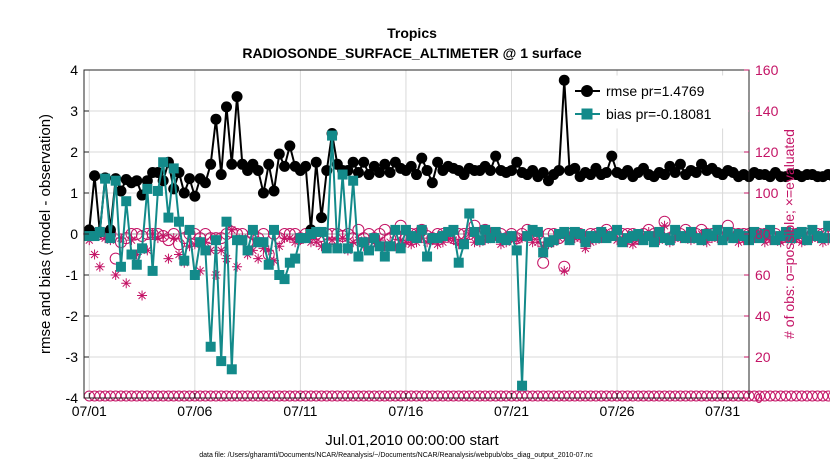  What do you see at coordinates (722, 411) in the screenshot?
I see `x-tick-label: 07/31` at bounding box center [722, 411].